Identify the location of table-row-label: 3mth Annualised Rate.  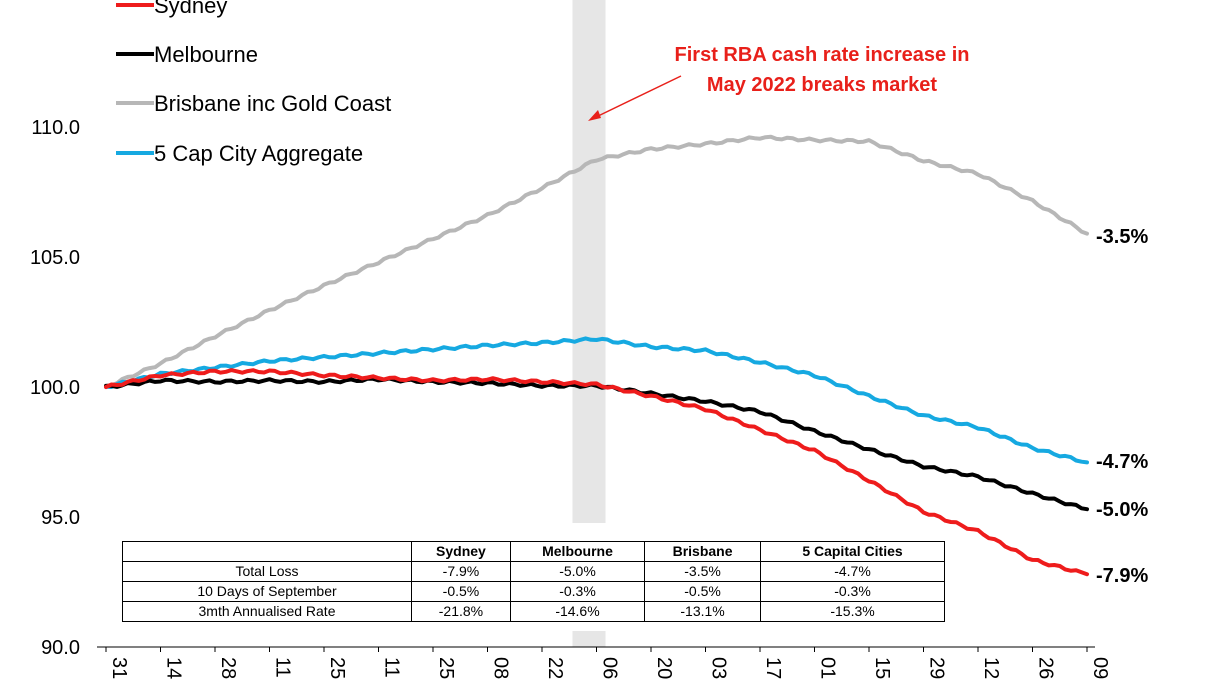
(267, 611).